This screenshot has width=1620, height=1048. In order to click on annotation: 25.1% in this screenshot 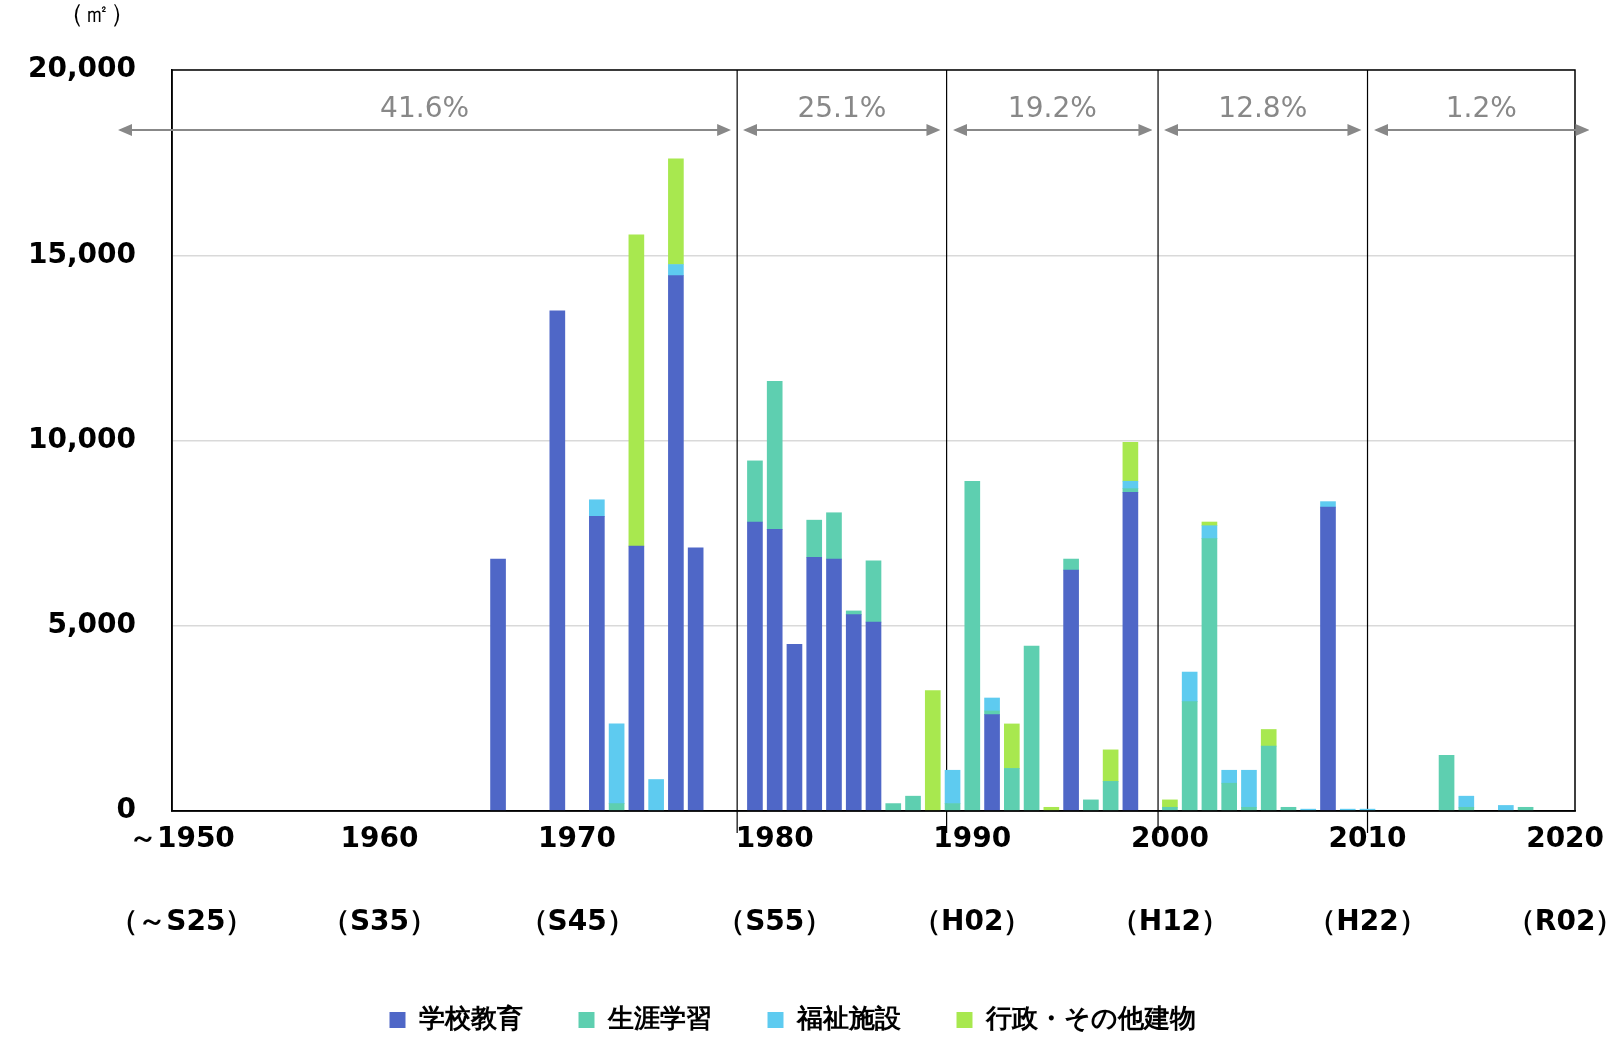, I will do `click(842, 108)`.